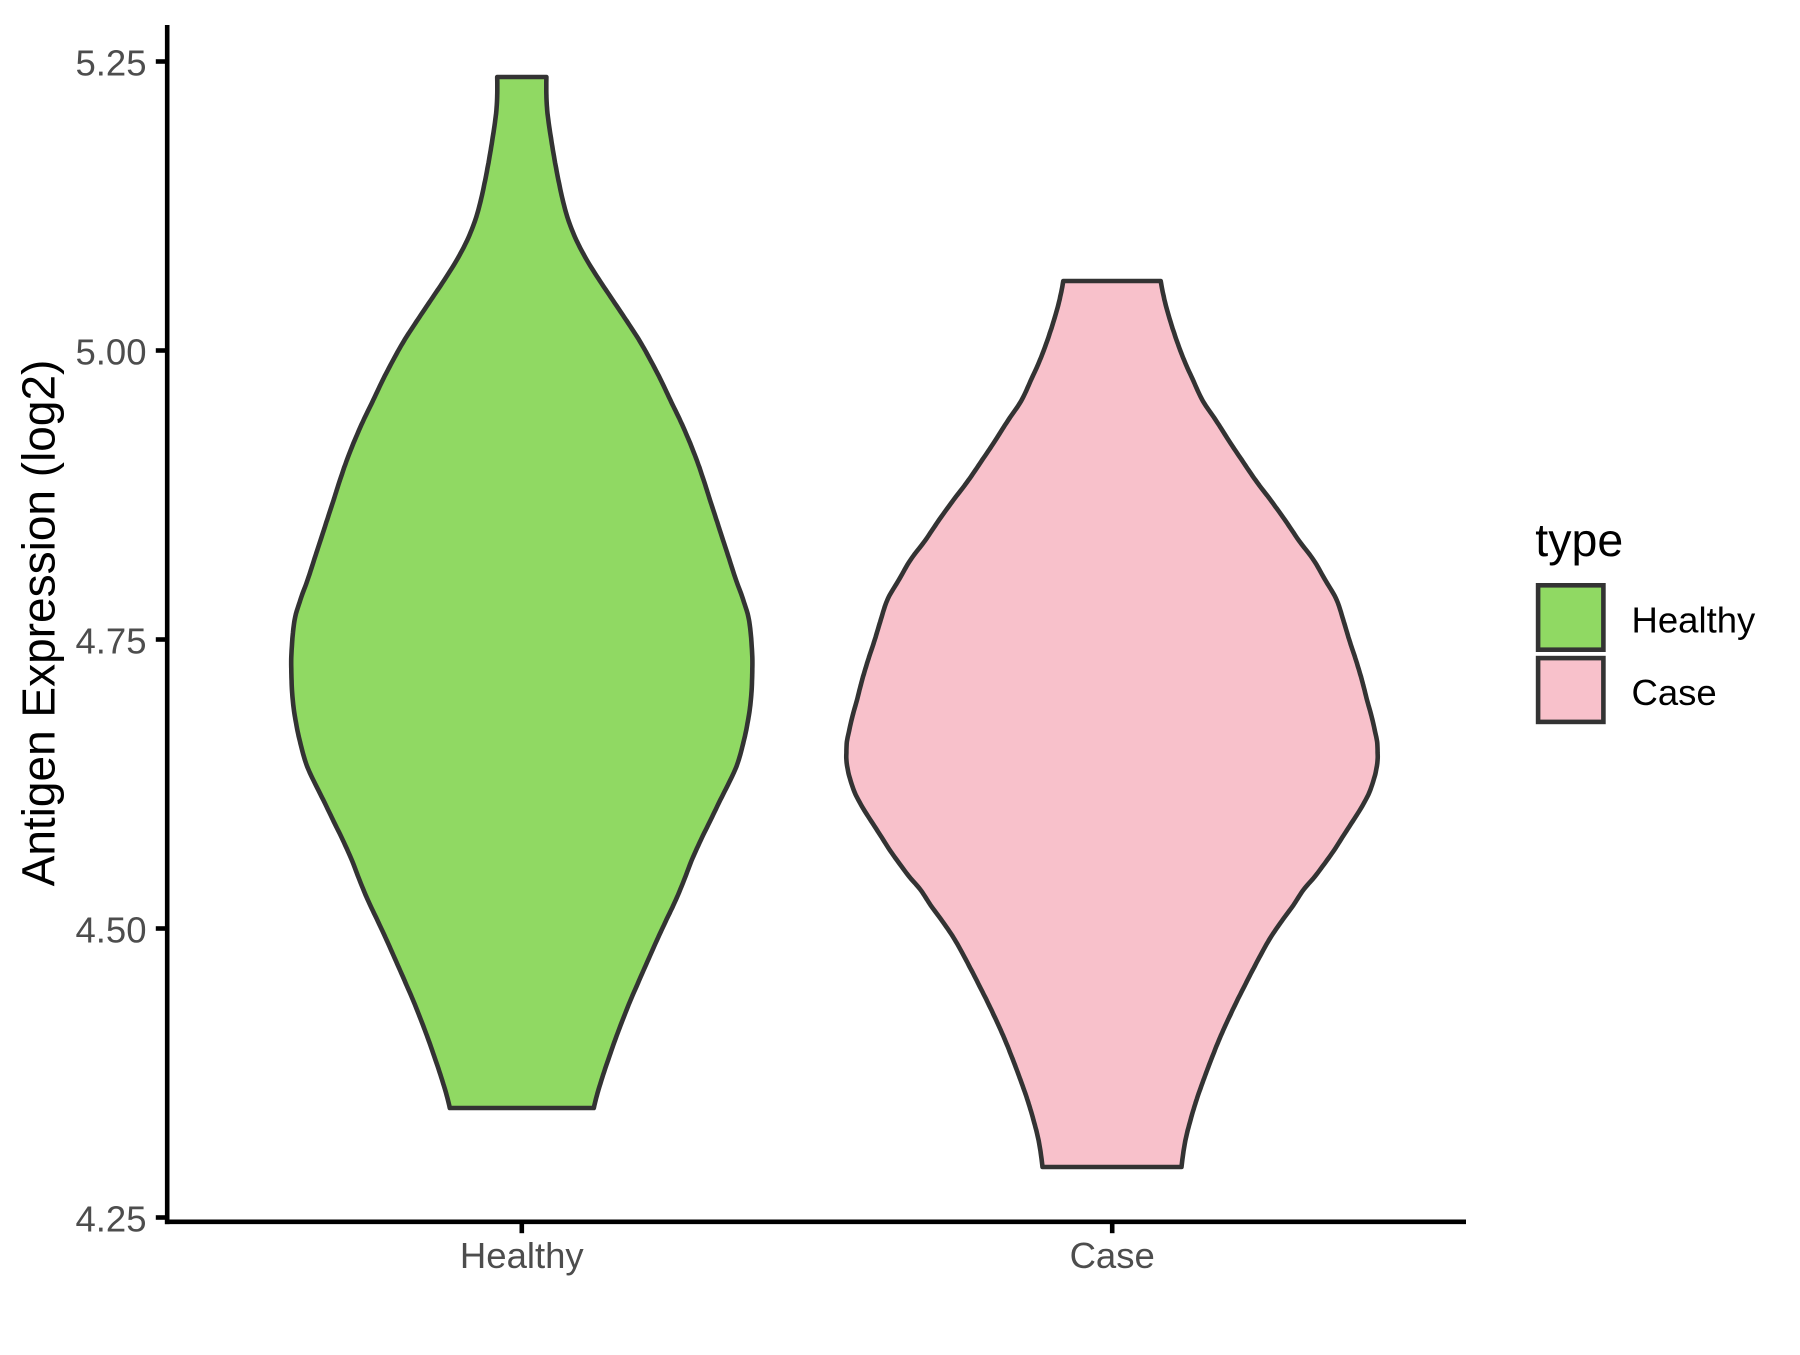 This screenshot has height=1355, width=1800. Describe the element at coordinates (39, 623) in the screenshot. I see `svg-text: Antigen Expression (log2)` at that location.